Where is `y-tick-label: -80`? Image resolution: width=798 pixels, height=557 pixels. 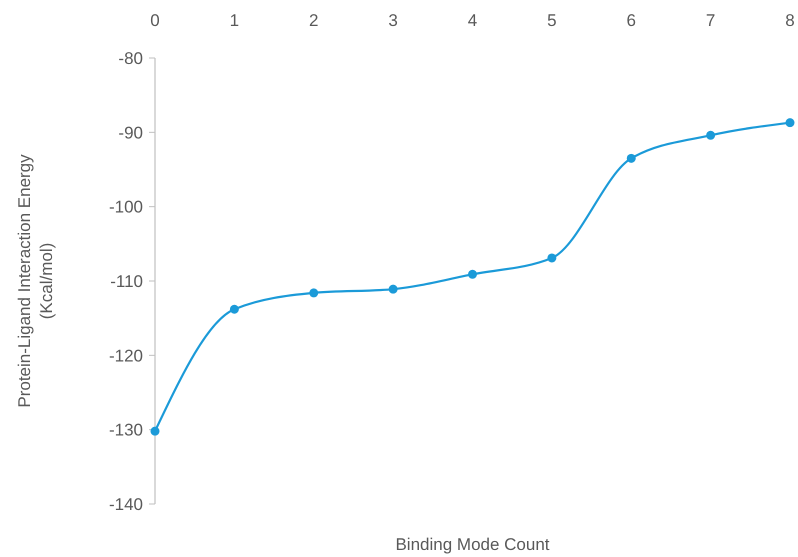 y-tick-label: -80 is located at coordinates (130, 58).